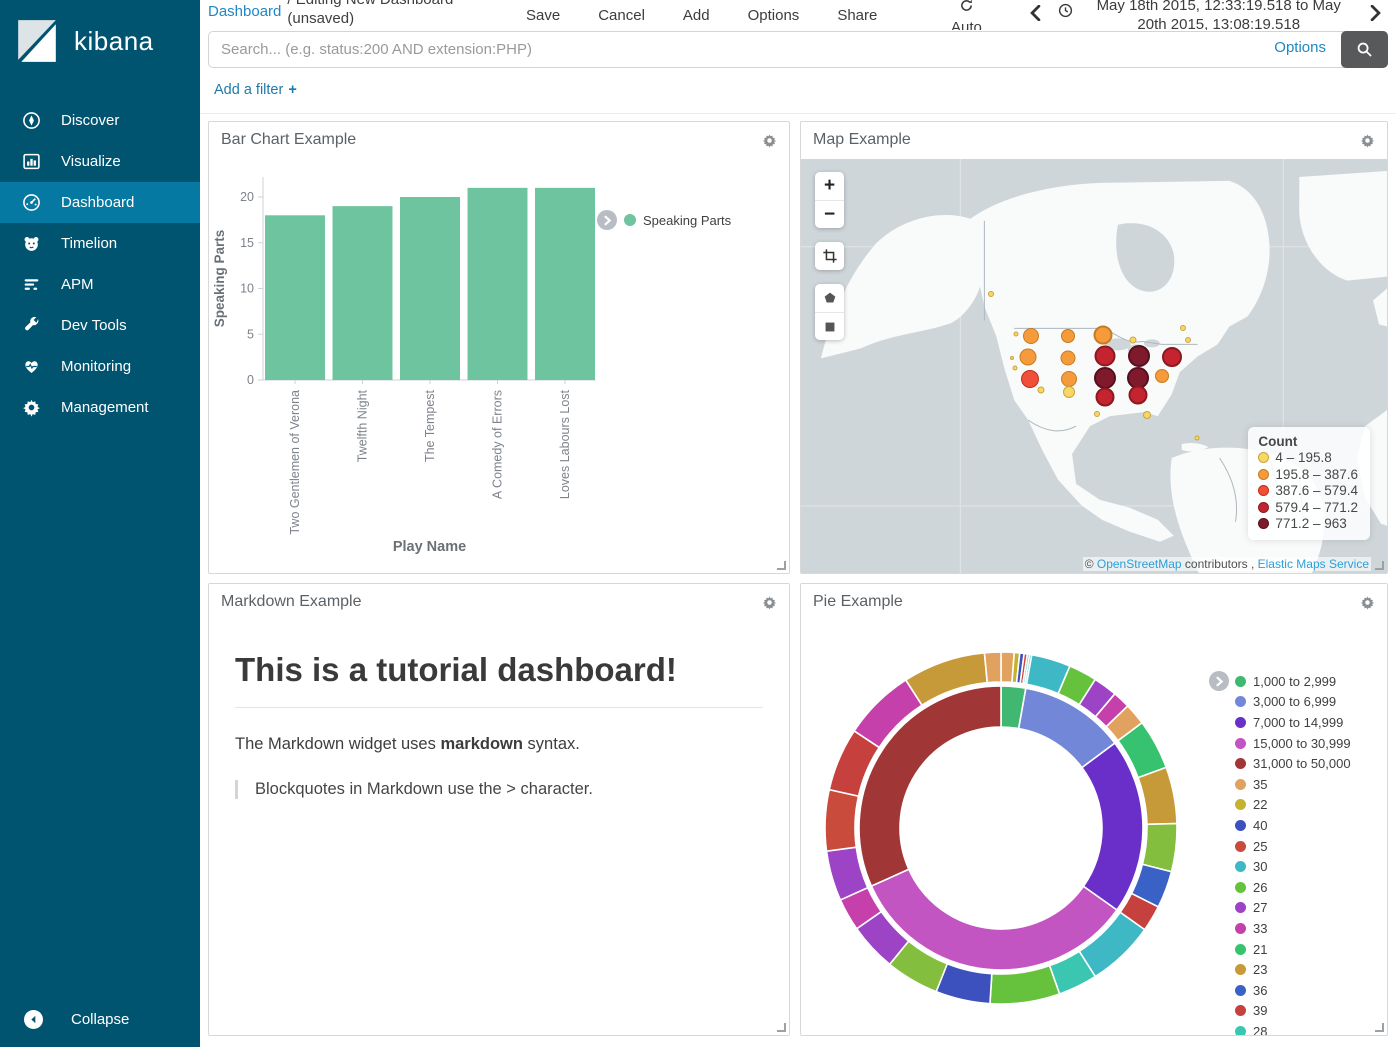  Describe the element at coordinates (829, 186) in the screenshot. I see `map-zoom-in-button: +` at that location.